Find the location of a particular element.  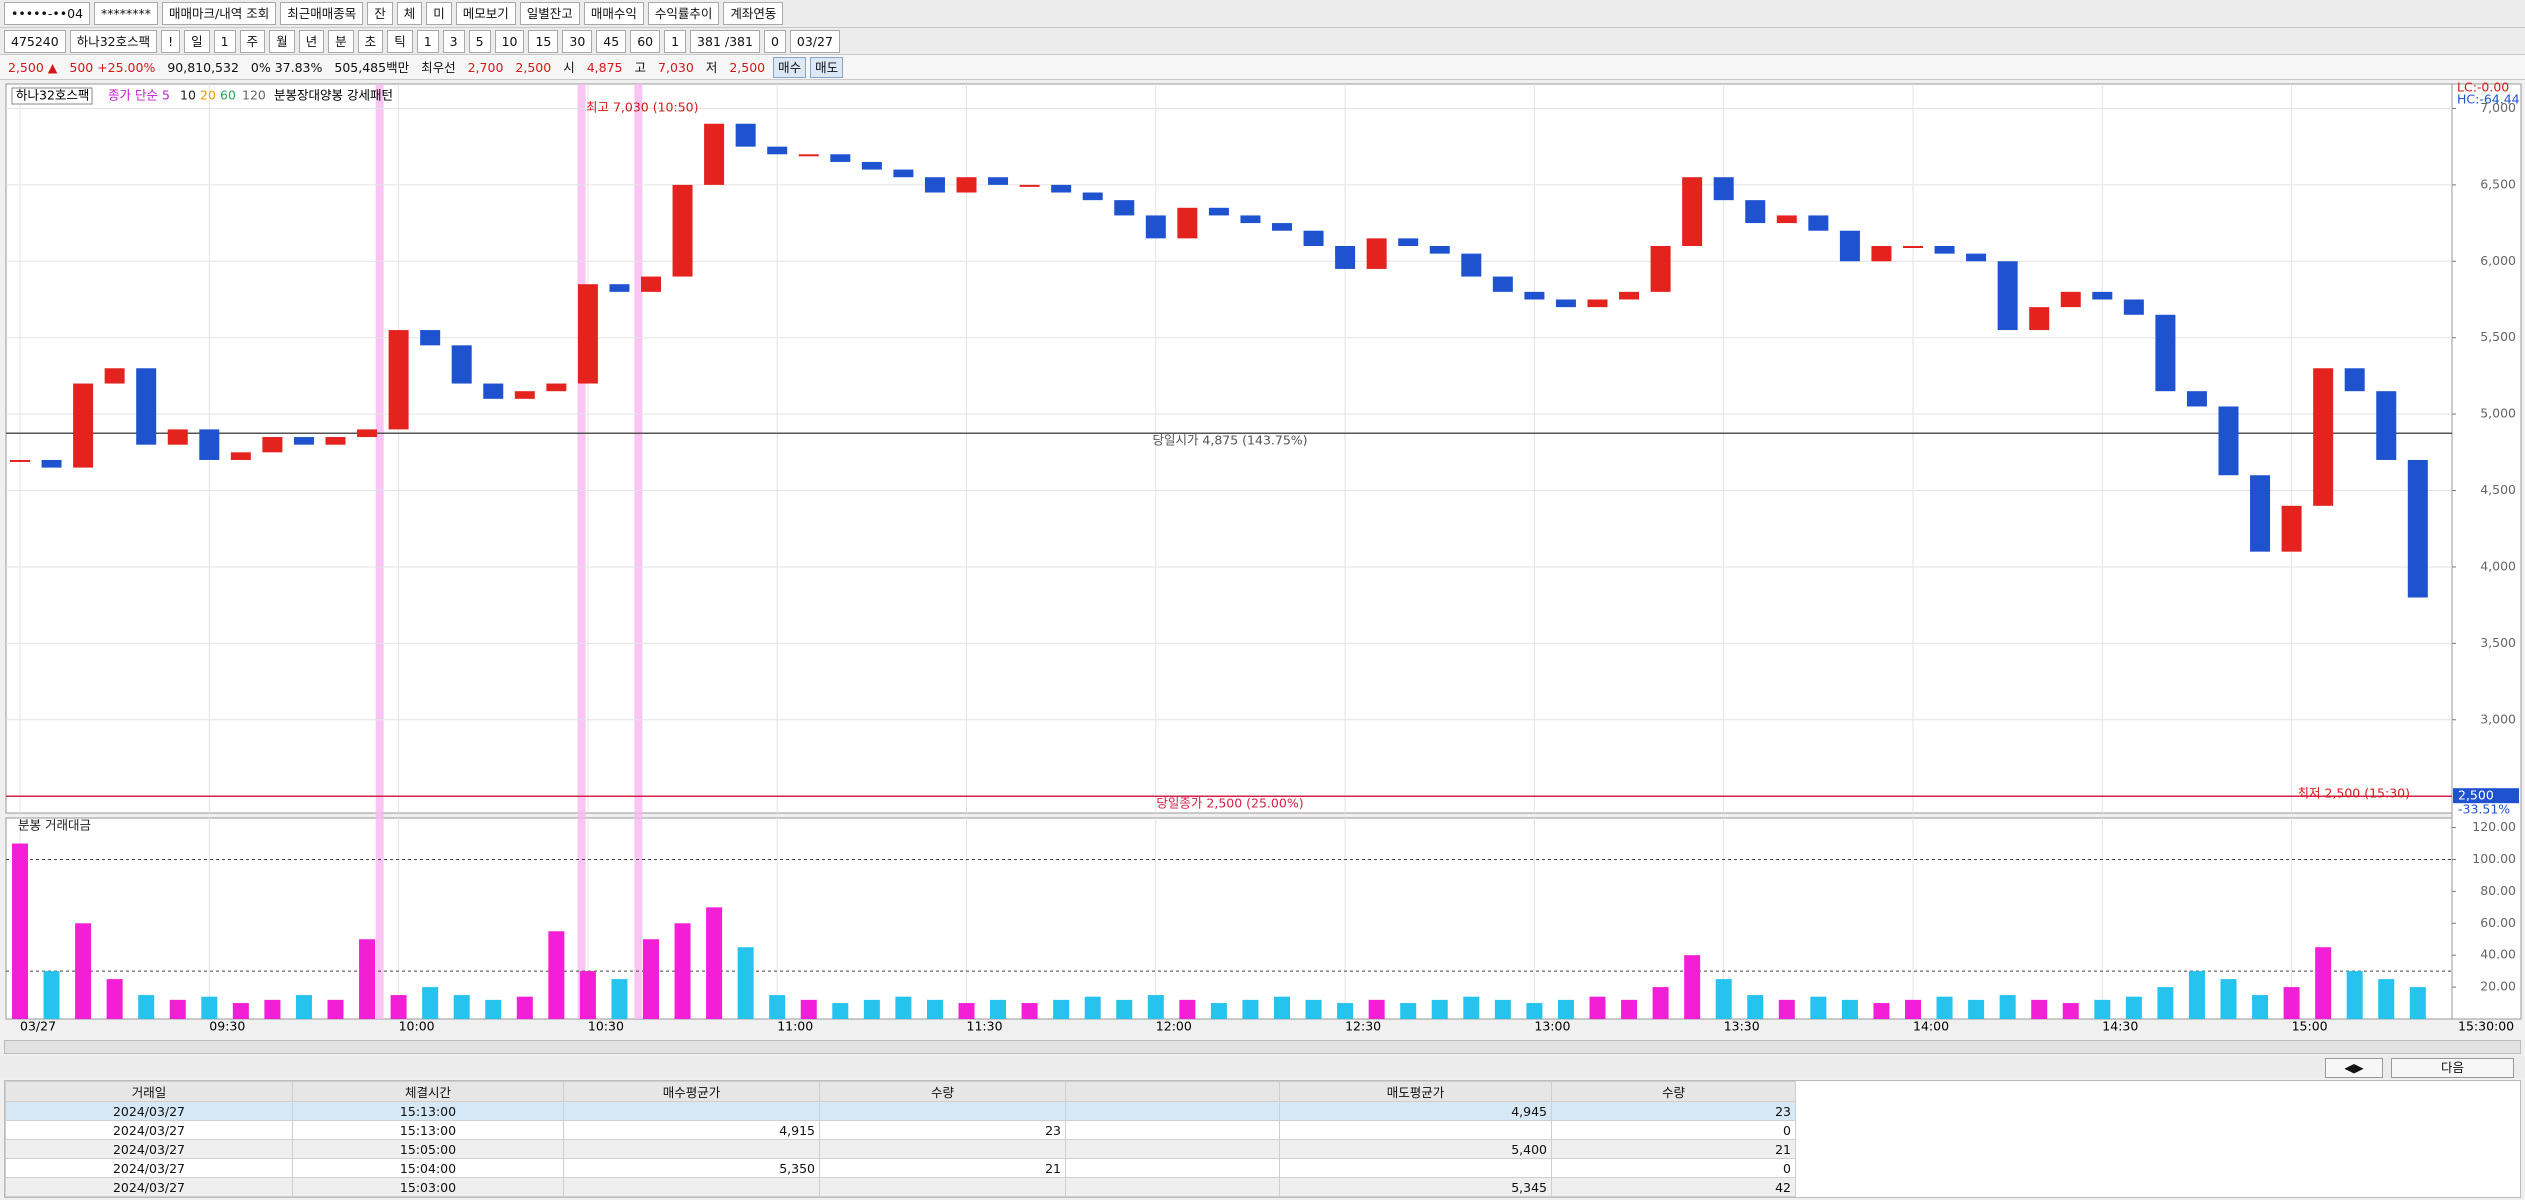

toolbar-item: 매매수익 is located at coordinates (613, 13).